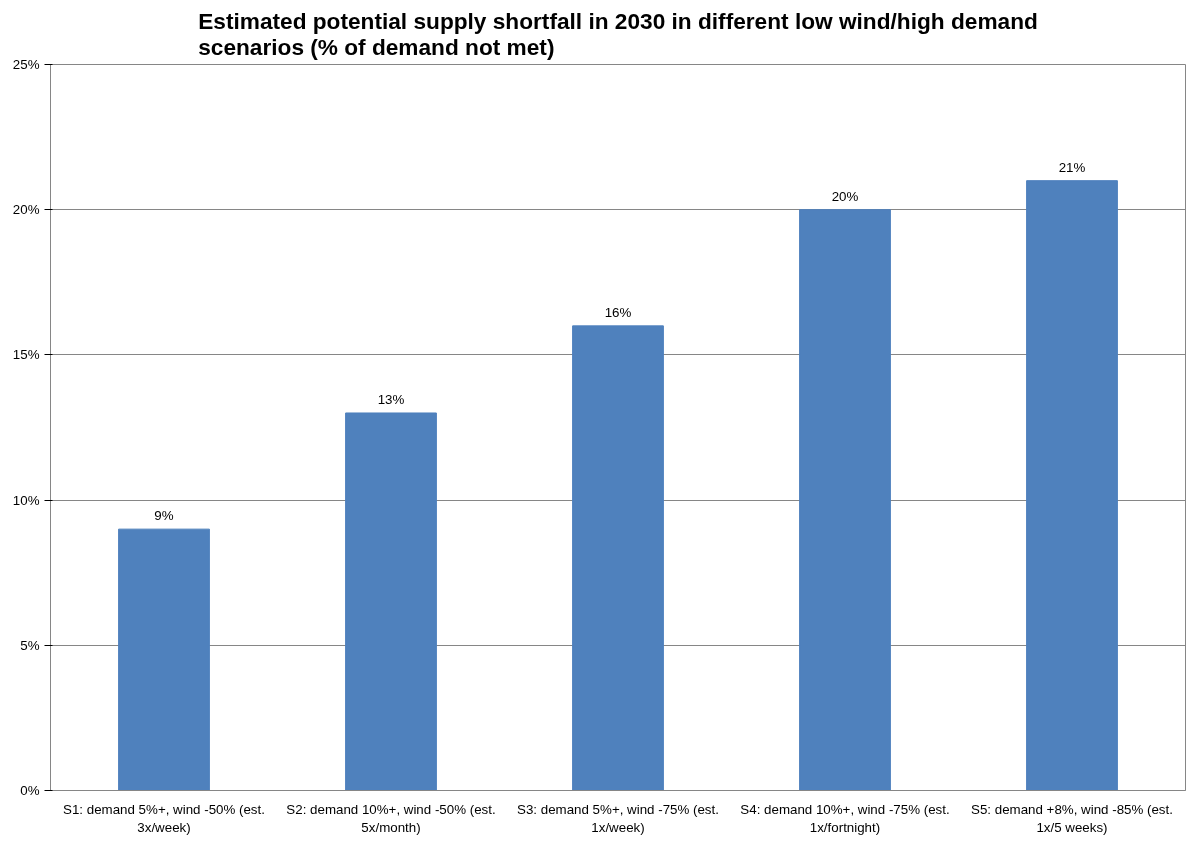 This screenshot has height=848, width=1203. I want to click on y-tick-label: 5%, so click(30, 645).